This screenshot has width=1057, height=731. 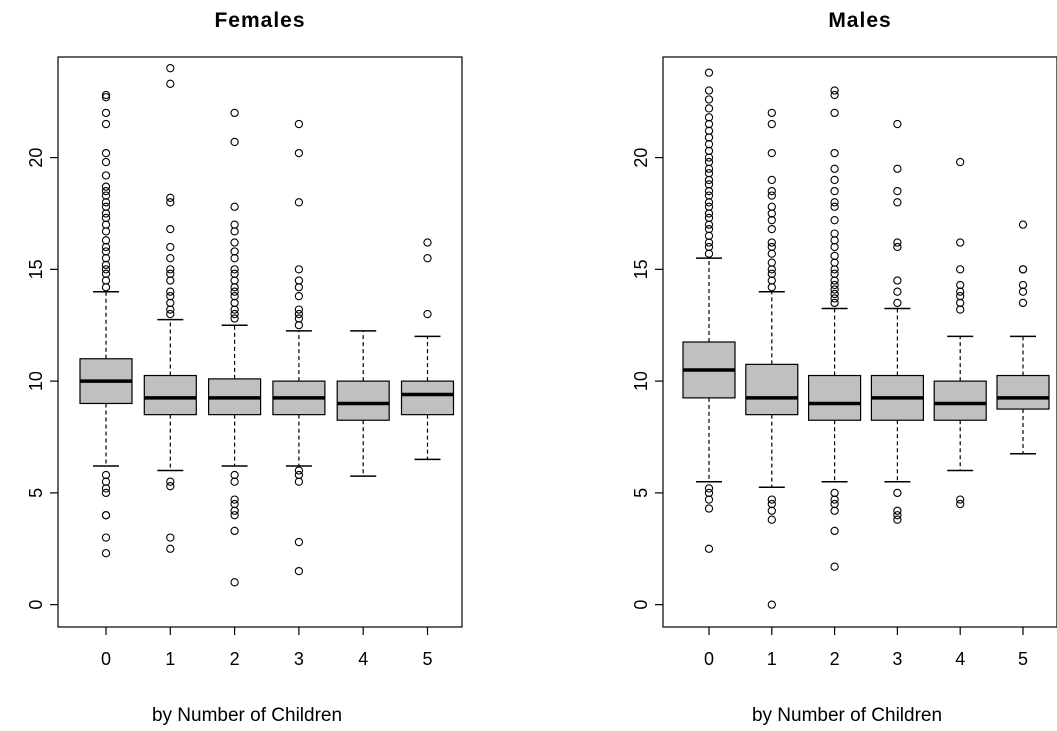 I want to click on y-tick-label: 20, so click(x=641, y=158).